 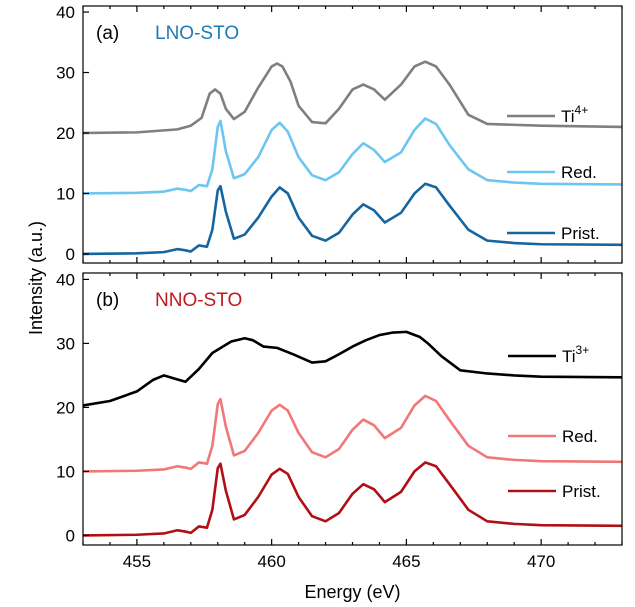 What do you see at coordinates (574, 114) in the screenshot?
I see `legend-label: Ti4+` at bounding box center [574, 114].